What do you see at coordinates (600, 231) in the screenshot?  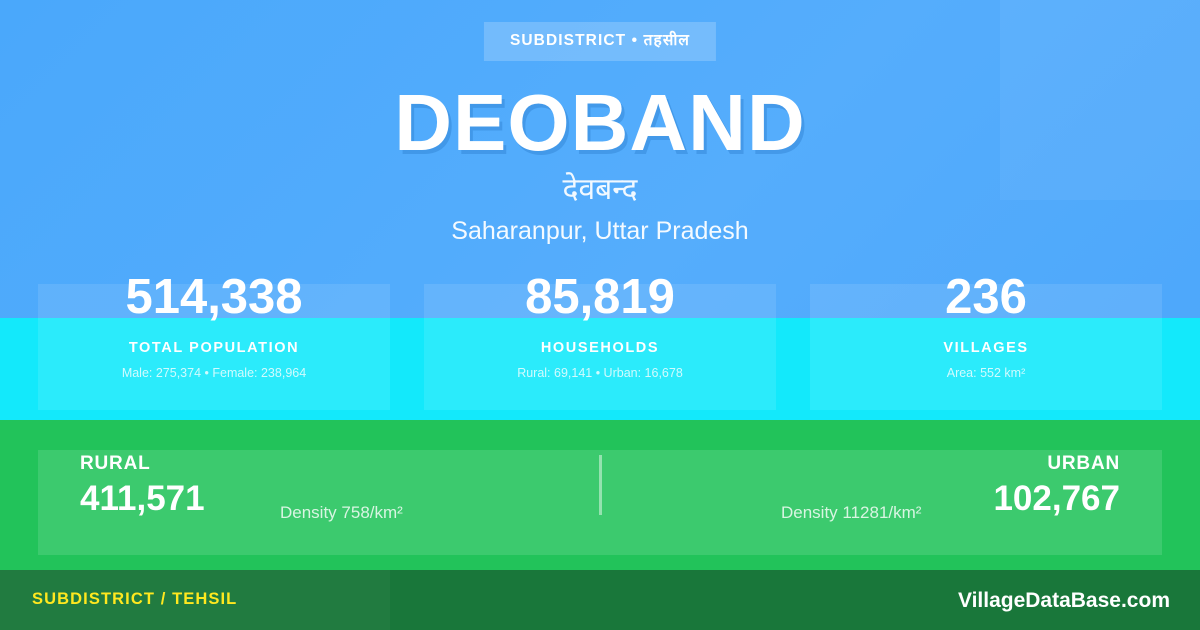 I see `location-subtitle: Saharanpur, Uttar Pradesh` at bounding box center [600, 231].